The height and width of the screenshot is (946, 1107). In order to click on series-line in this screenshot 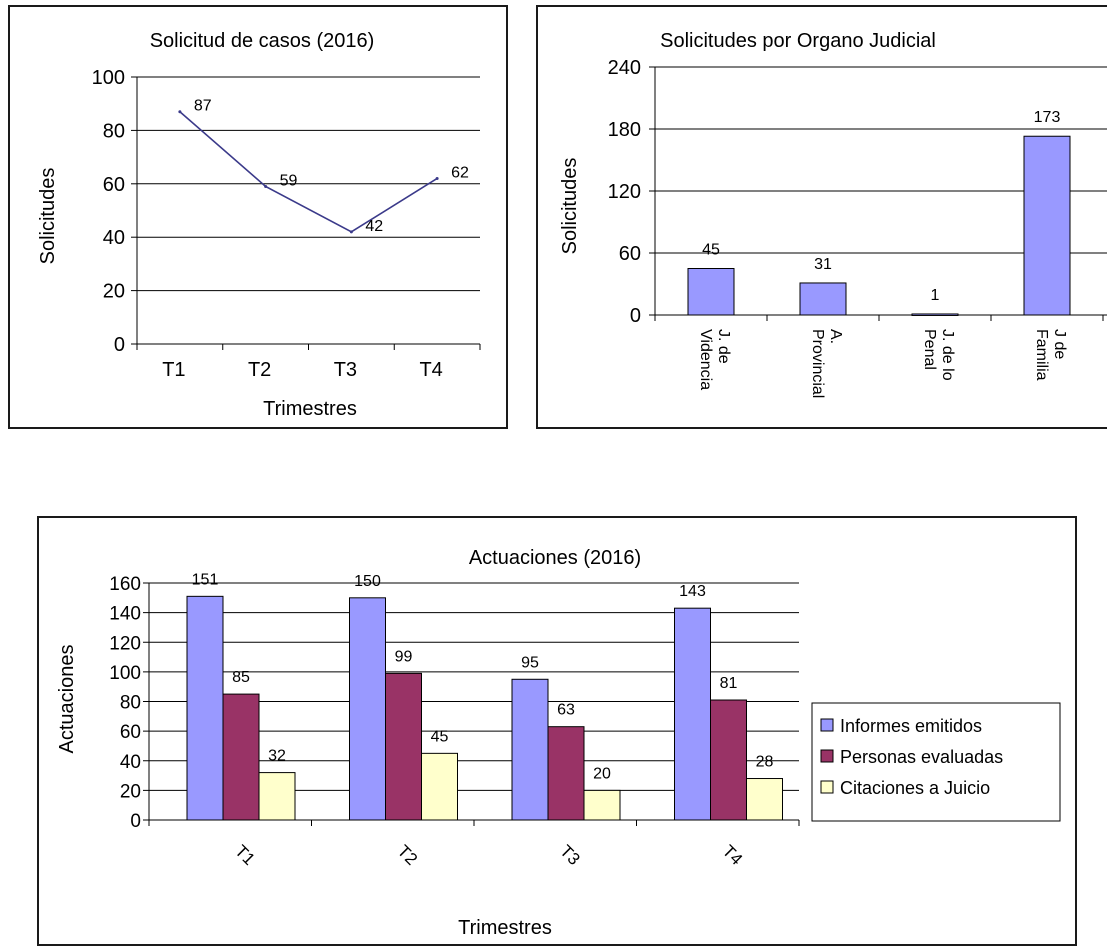, I will do `click(308, 172)`.